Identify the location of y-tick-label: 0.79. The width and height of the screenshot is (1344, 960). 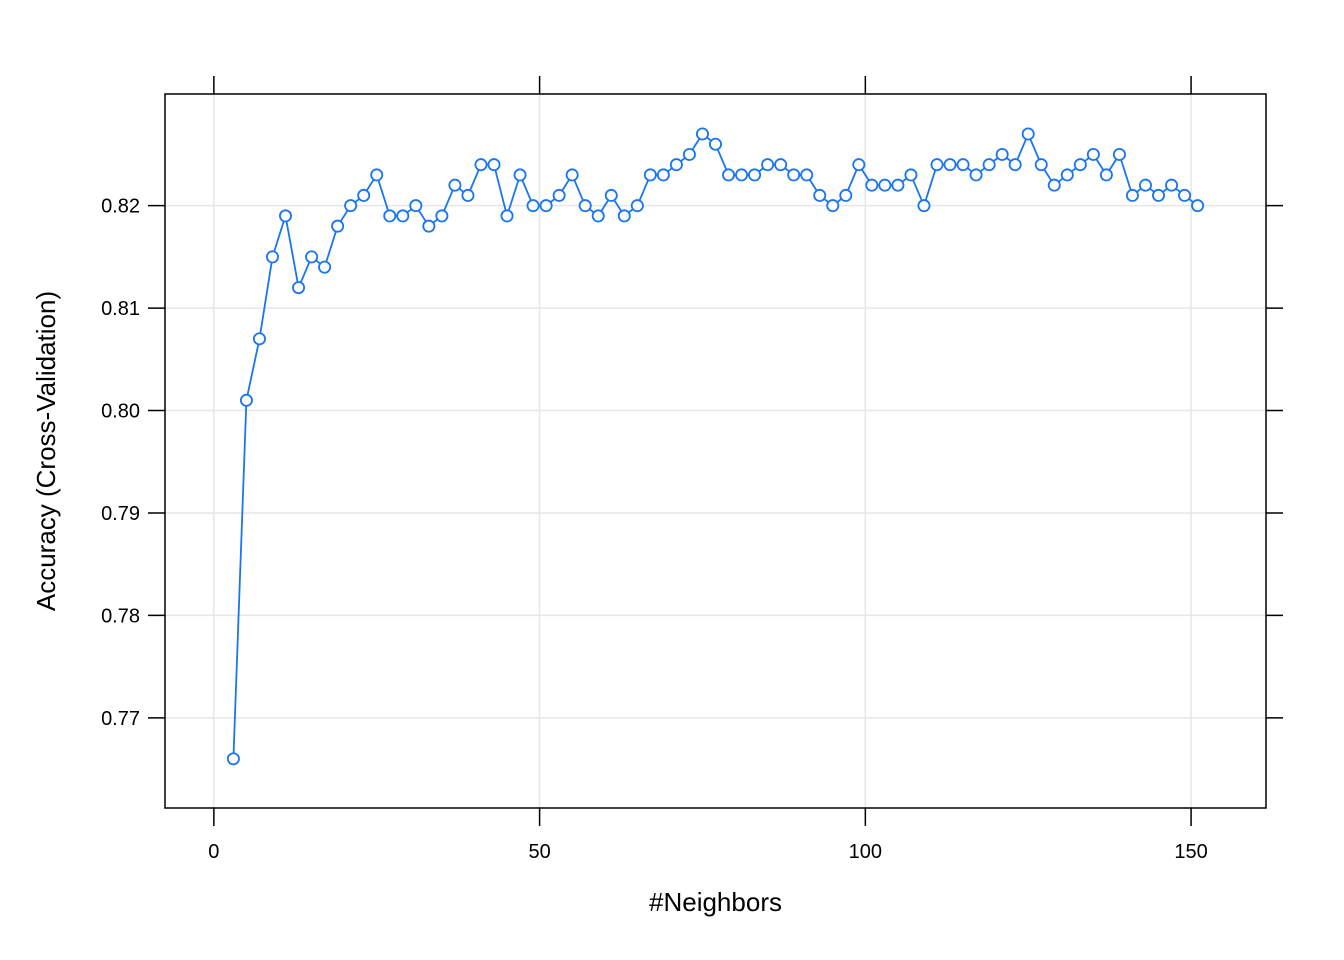
(120, 514).